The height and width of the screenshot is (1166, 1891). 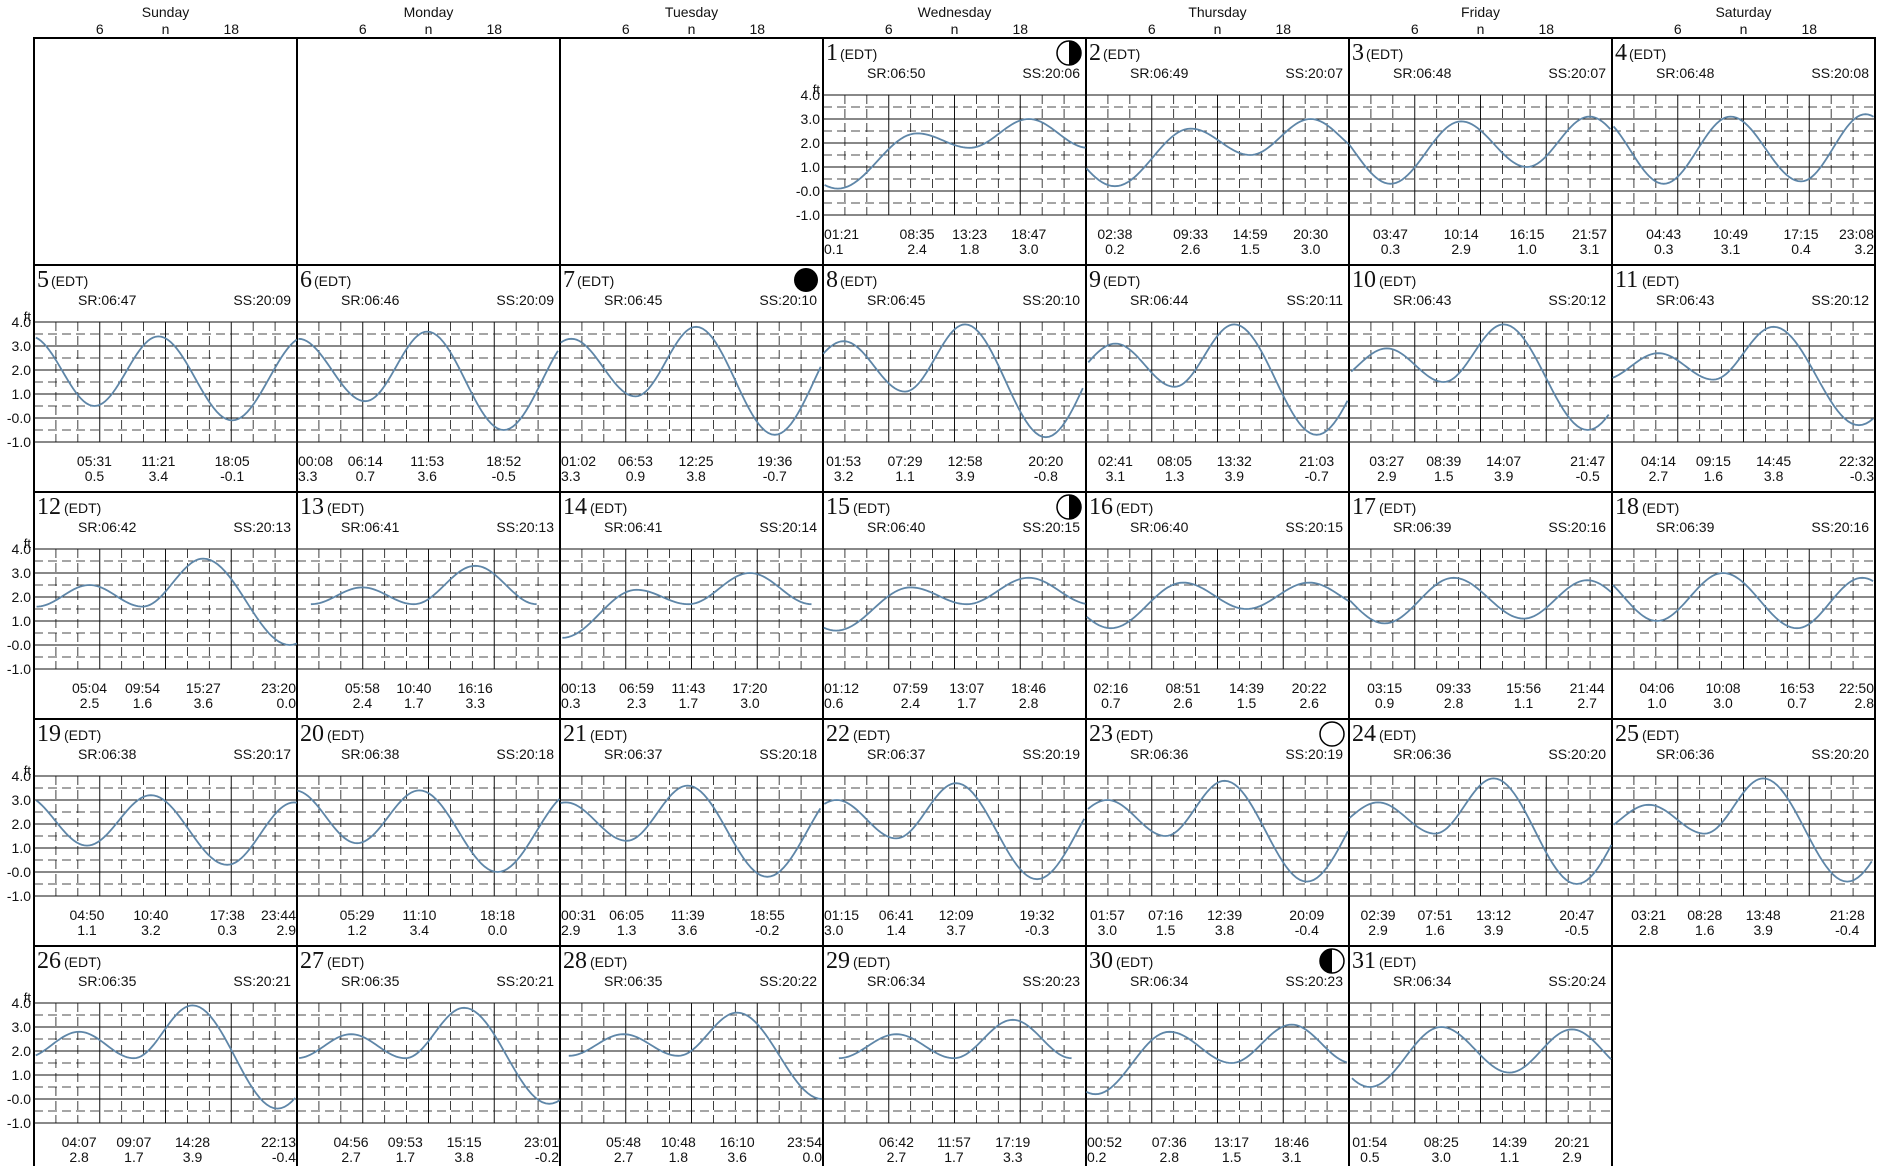 What do you see at coordinates (896, 73) in the screenshot?
I see `sunrise-label: SR:06:50` at bounding box center [896, 73].